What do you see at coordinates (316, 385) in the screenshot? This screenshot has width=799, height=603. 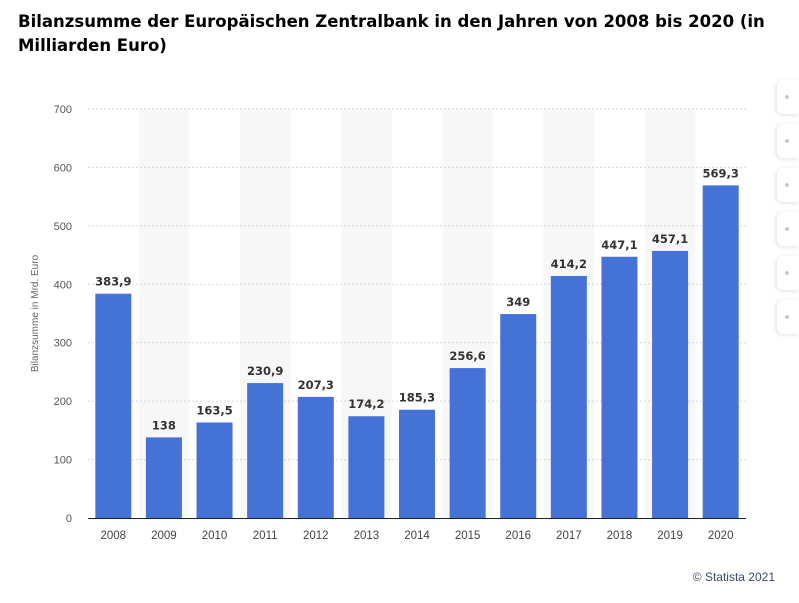 I see `data-label: 207,3` at bounding box center [316, 385].